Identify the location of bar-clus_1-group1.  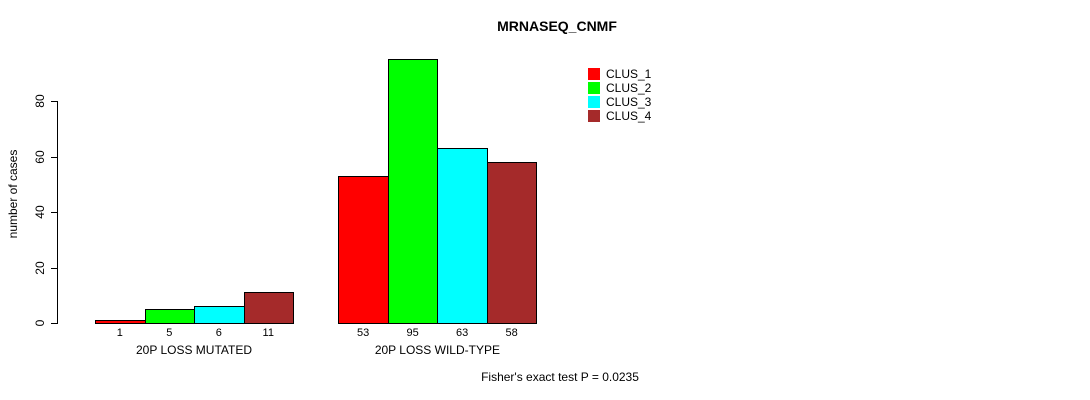
(120, 322).